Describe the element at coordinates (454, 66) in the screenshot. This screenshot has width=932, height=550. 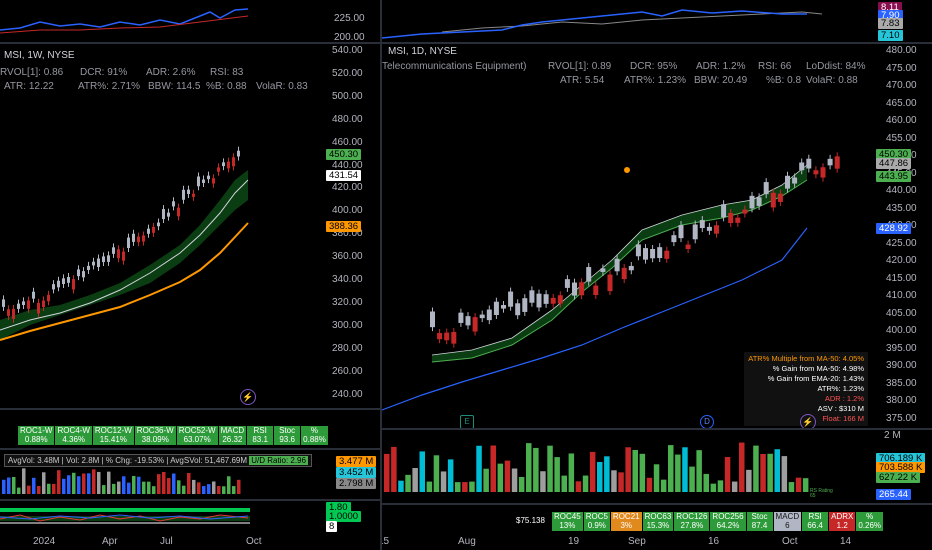
I see `right-stat-industry: Telecommunications Equipment)` at that location.